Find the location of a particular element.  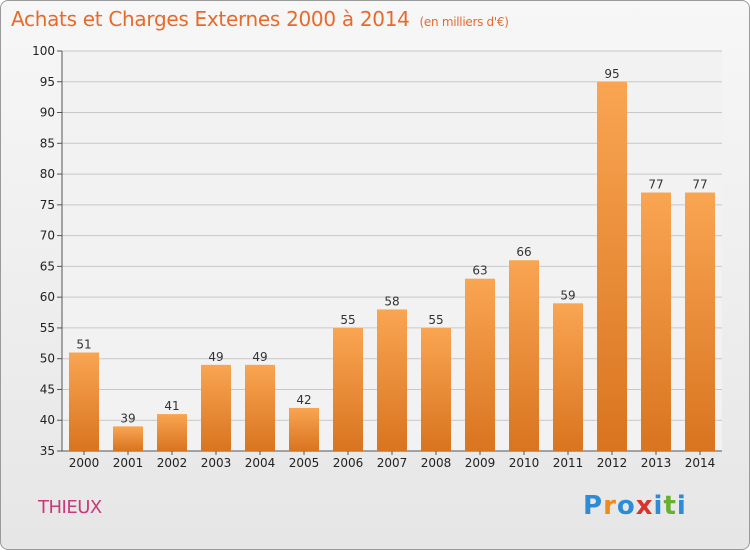

commune-name: THIEUX is located at coordinates (70, 507).